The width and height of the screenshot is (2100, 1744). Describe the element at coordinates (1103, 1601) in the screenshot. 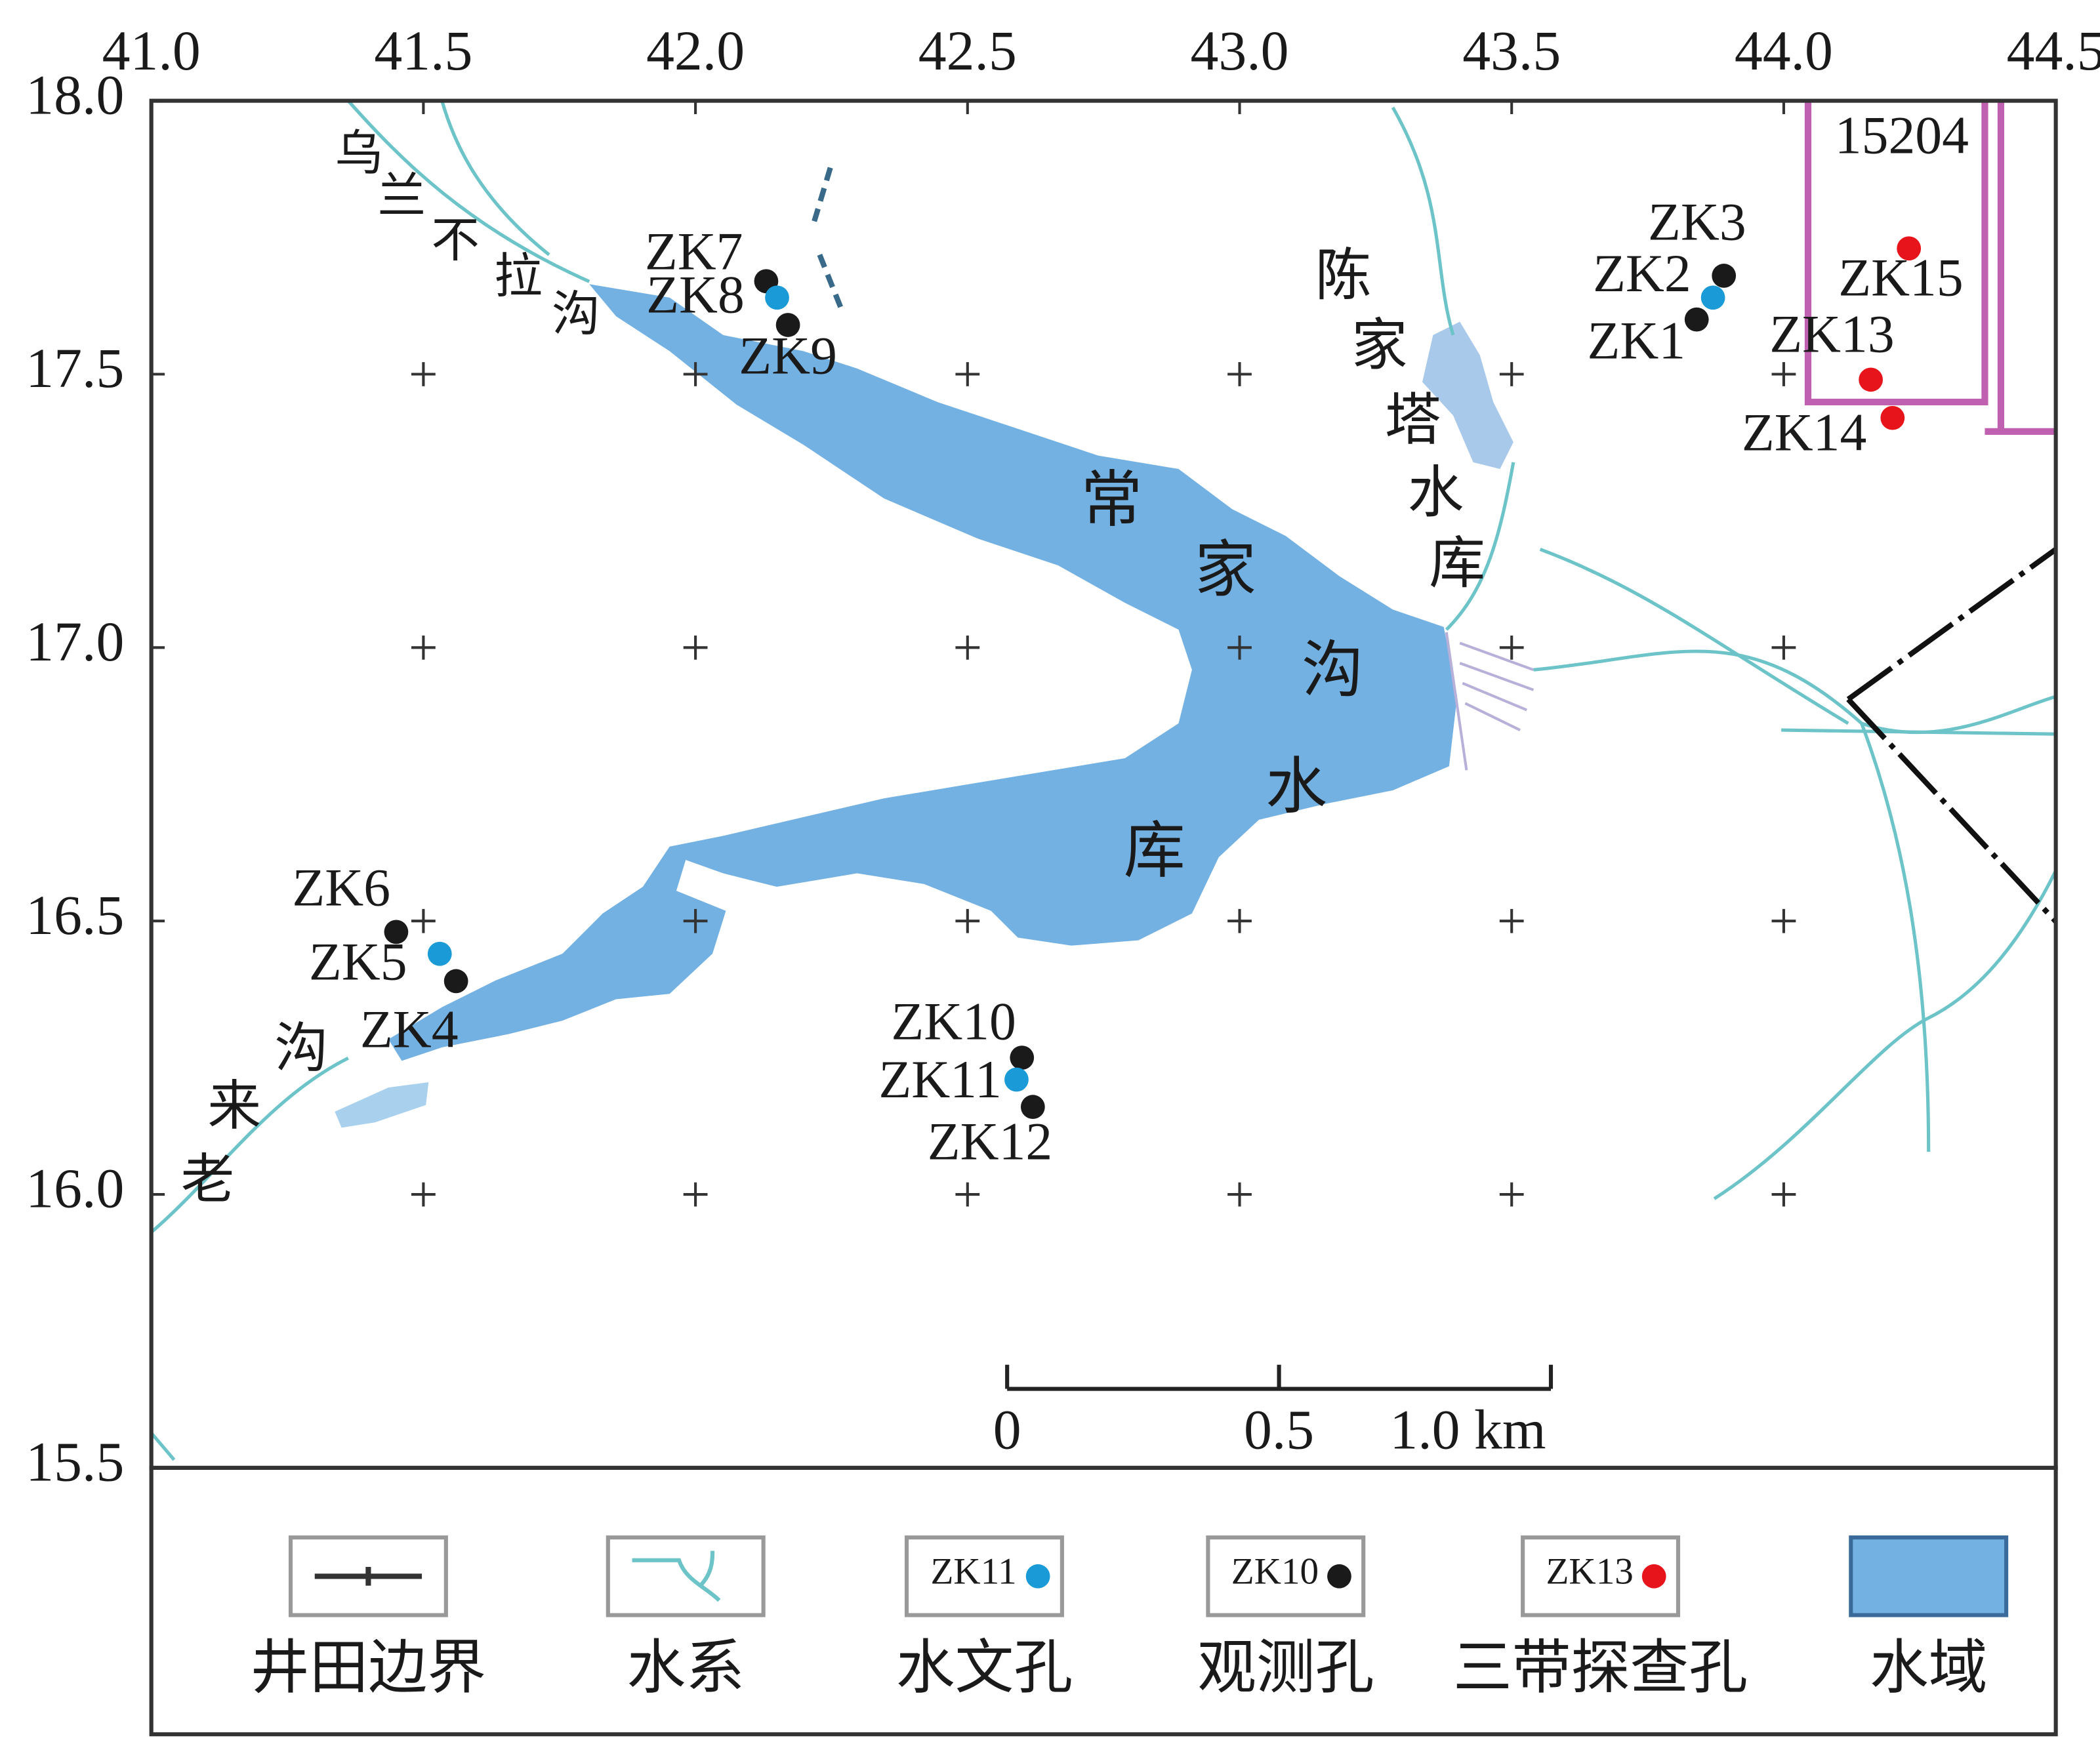

I see `legend-frame` at that location.